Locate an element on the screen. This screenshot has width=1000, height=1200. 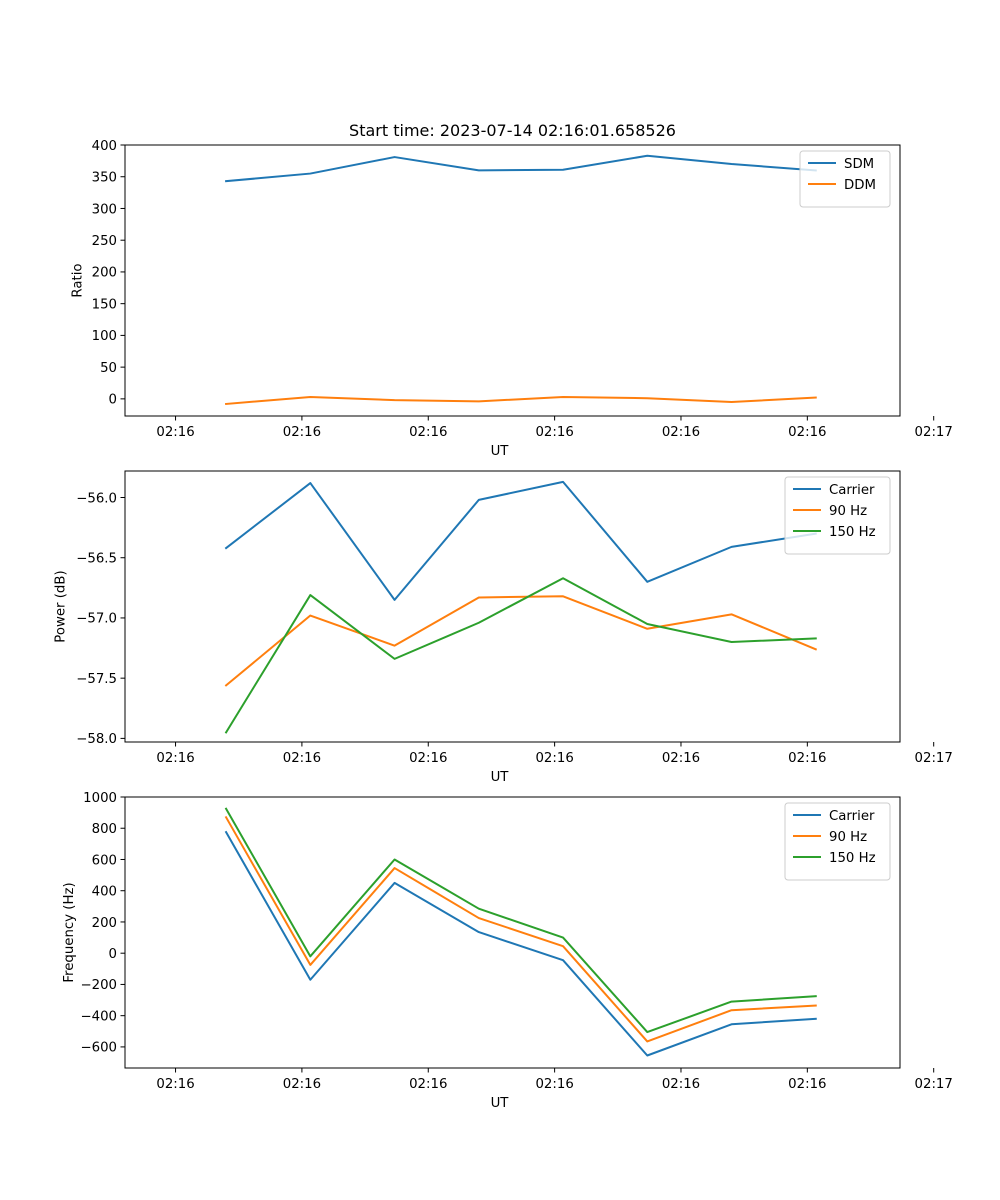
y-tick-label: −56.0 is located at coordinates (96, 498).